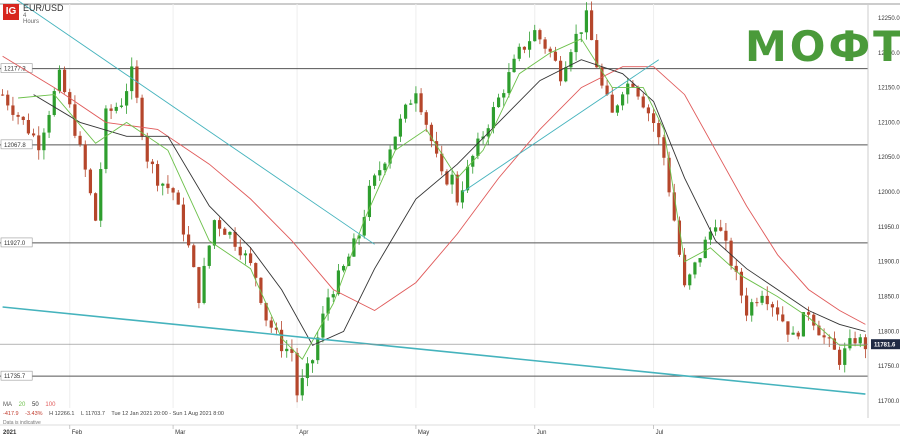 Image resolution: width=900 pixels, height=437 pixels. What do you see at coordinates (889, 158) in the screenshot?
I see `price-tick-label: 12050.0` at bounding box center [889, 158].